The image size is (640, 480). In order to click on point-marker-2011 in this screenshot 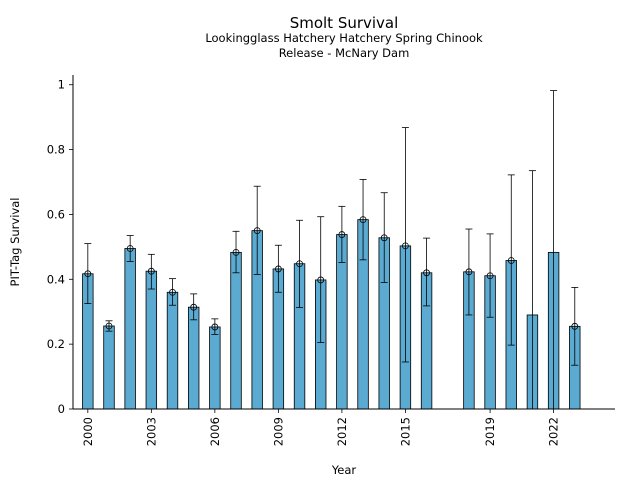, I will do `click(321, 280)`.